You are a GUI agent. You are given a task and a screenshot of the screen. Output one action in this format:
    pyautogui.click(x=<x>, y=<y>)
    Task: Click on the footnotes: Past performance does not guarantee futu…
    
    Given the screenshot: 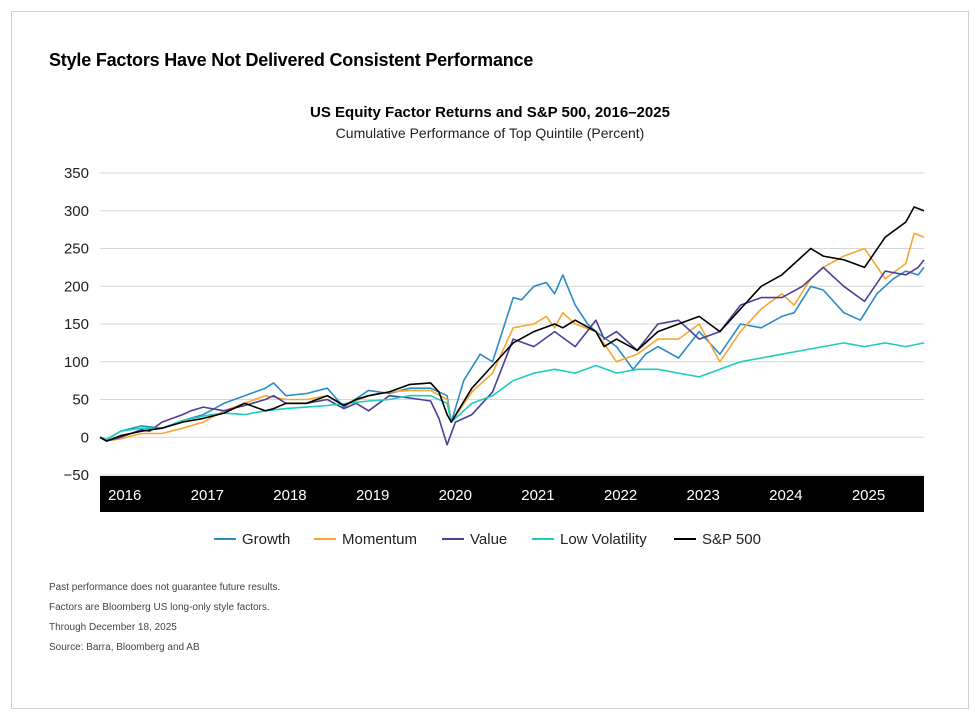 What is the action you would take?
    pyautogui.click(x=164, y=618)
    